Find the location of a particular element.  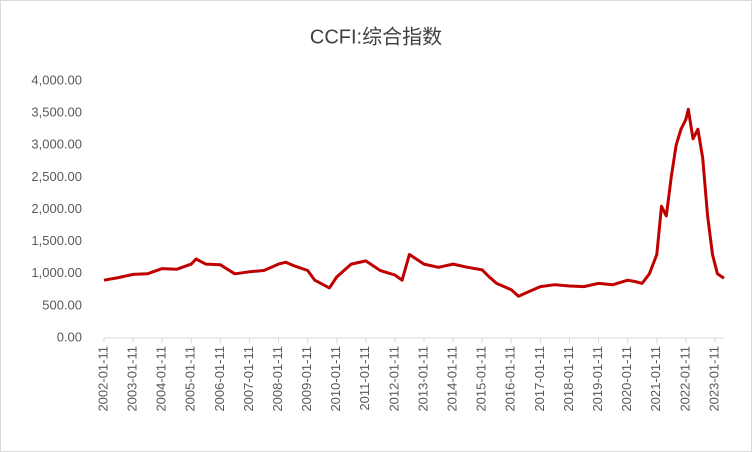

x-tick-label: 2013-01-11 is located at coordinates (422, 379).